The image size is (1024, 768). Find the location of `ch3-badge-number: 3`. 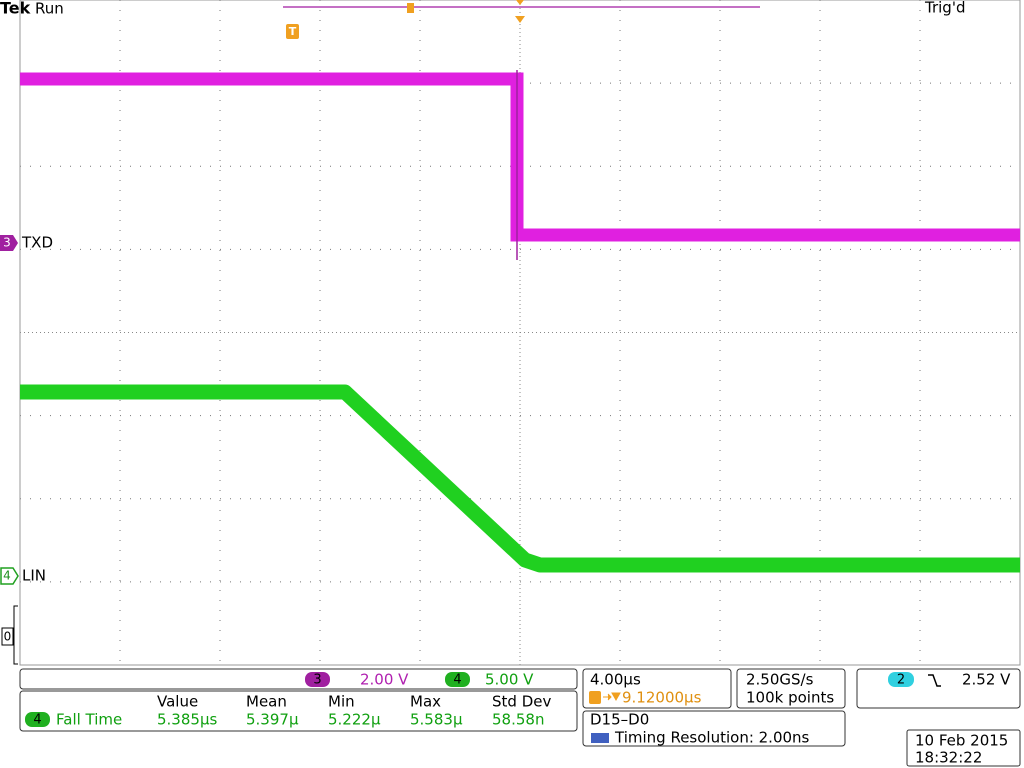

ch3-badge-number: 3 is located at coordinates (317, 680).